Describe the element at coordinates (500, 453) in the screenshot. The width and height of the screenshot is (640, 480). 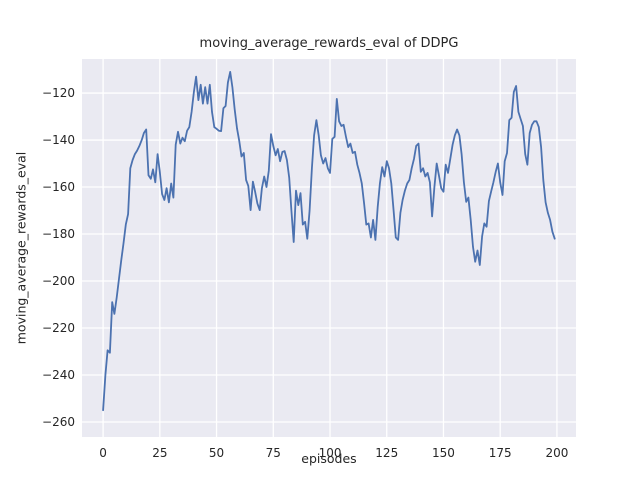
I see `x-tick-label: 175` at that location.